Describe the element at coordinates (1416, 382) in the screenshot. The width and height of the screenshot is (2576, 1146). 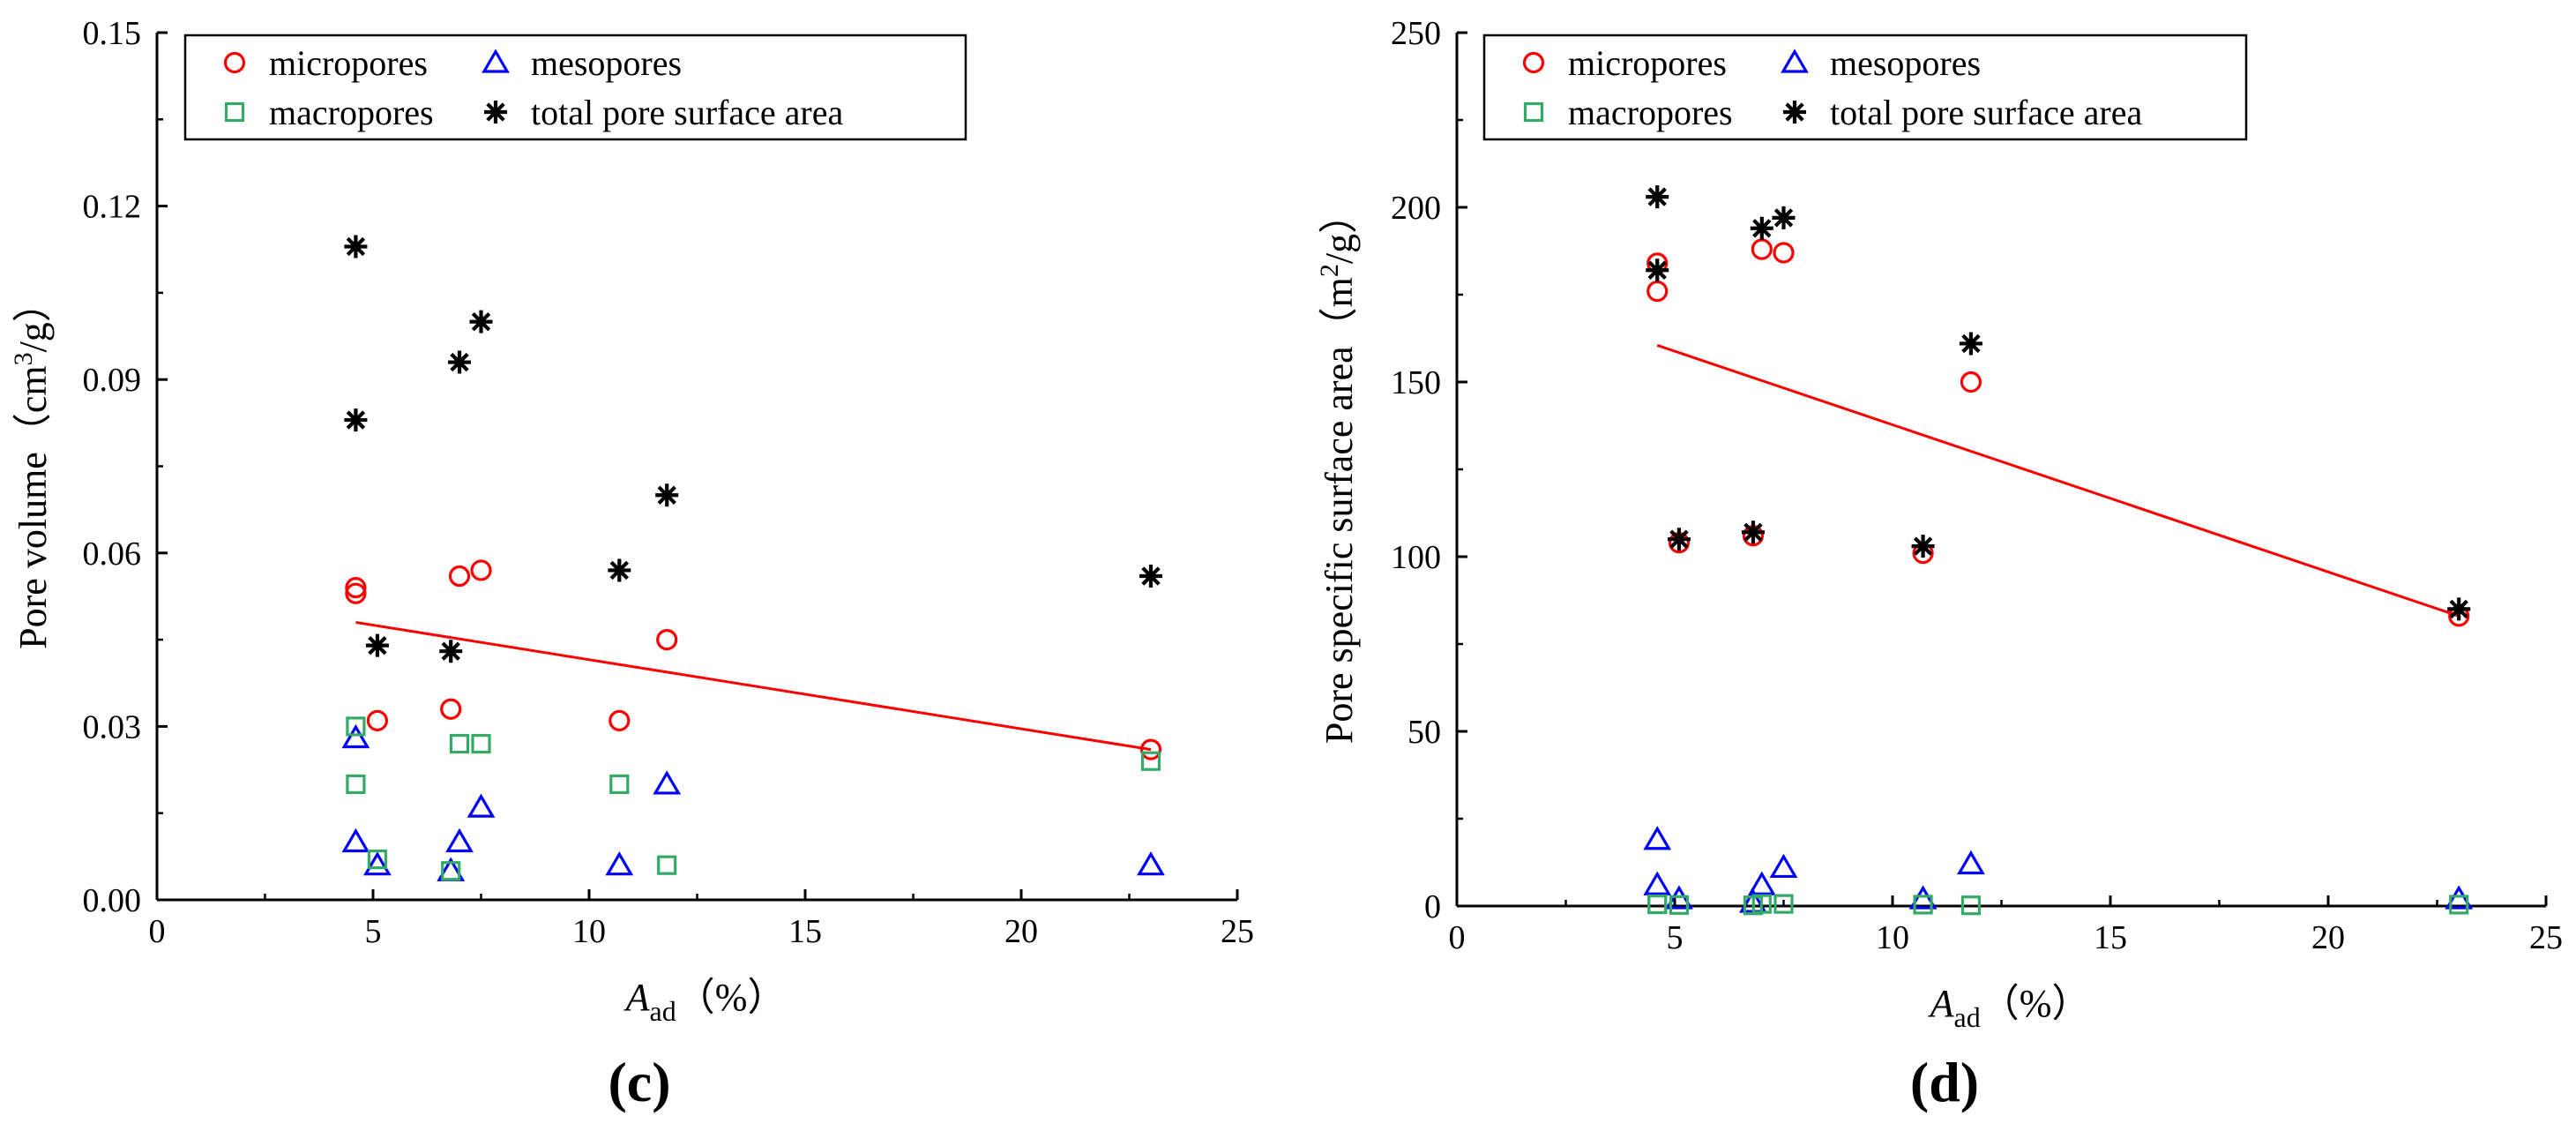
I see `y-tick-label: 150` at that location.